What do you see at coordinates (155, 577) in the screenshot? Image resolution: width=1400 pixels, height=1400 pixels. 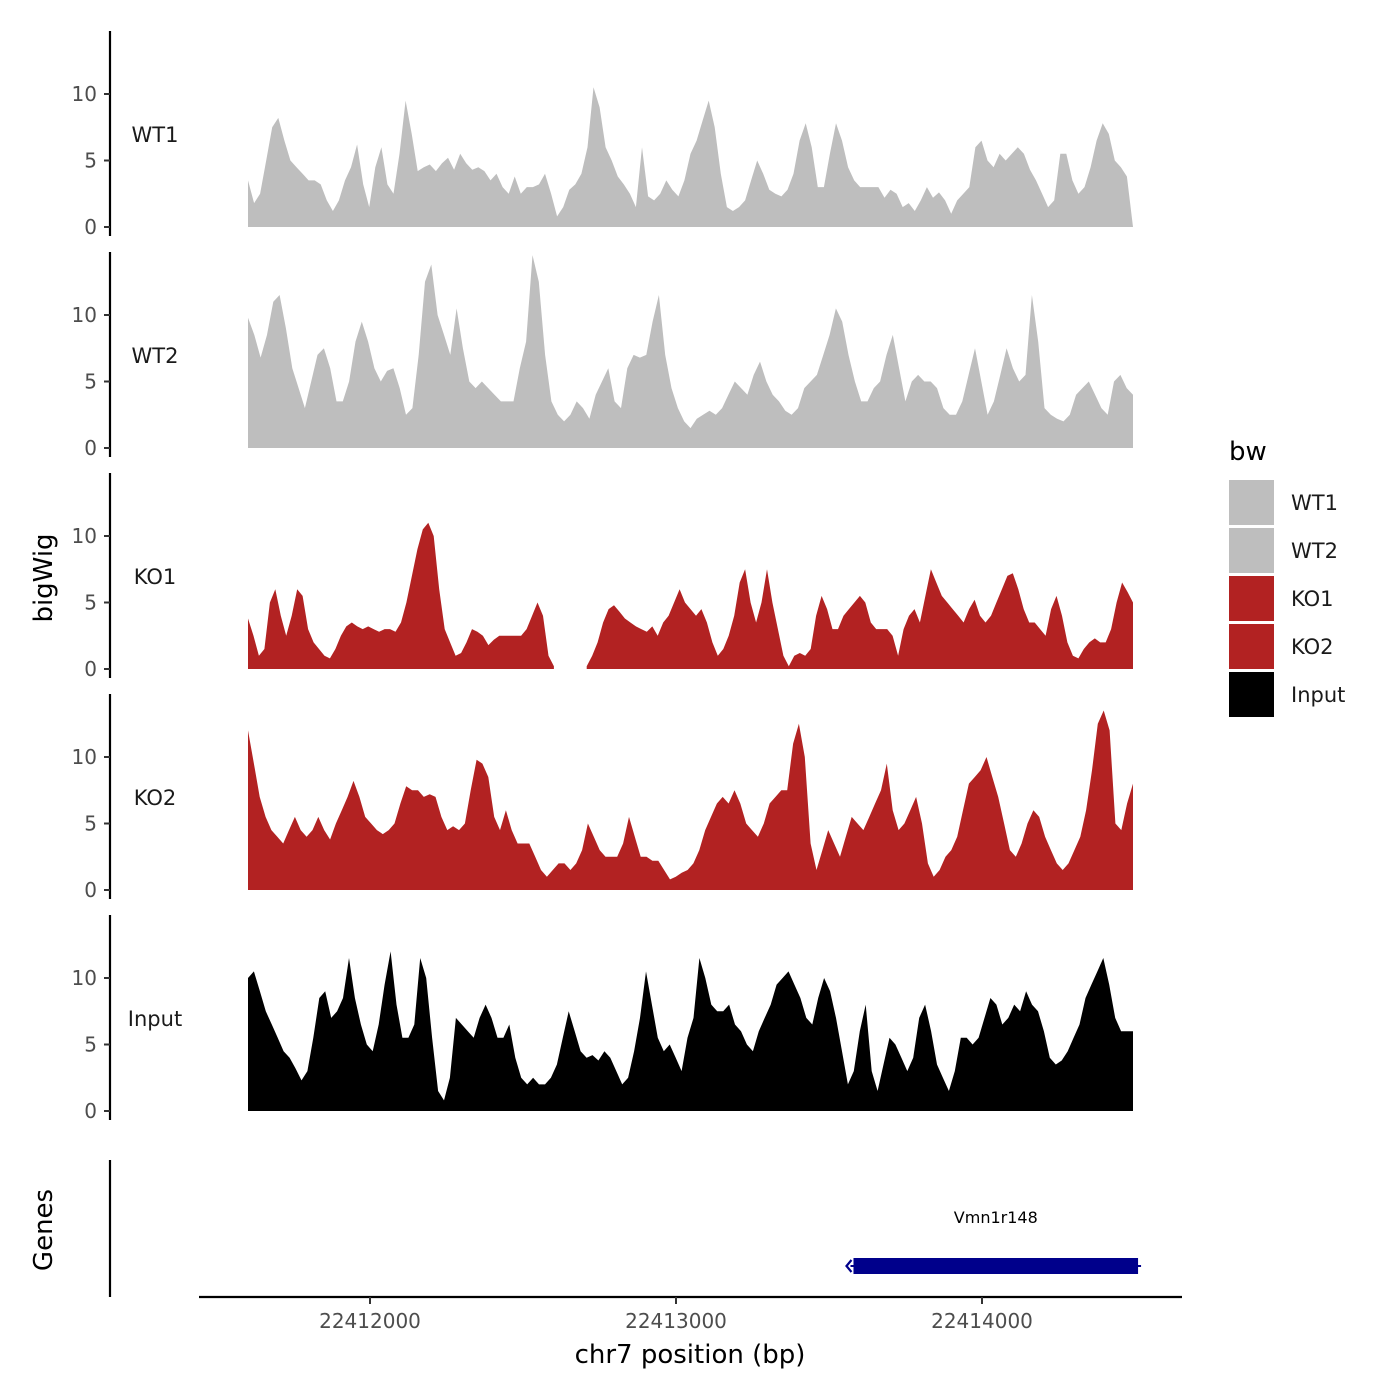 I see `track-label-ko1: KO1` at bounding box center [155, 577].